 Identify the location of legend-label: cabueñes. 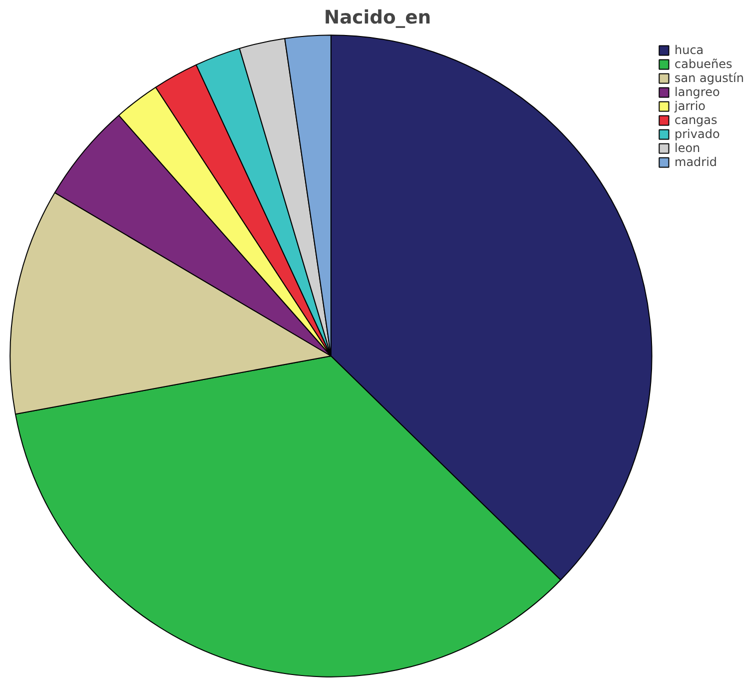
(703, 64).